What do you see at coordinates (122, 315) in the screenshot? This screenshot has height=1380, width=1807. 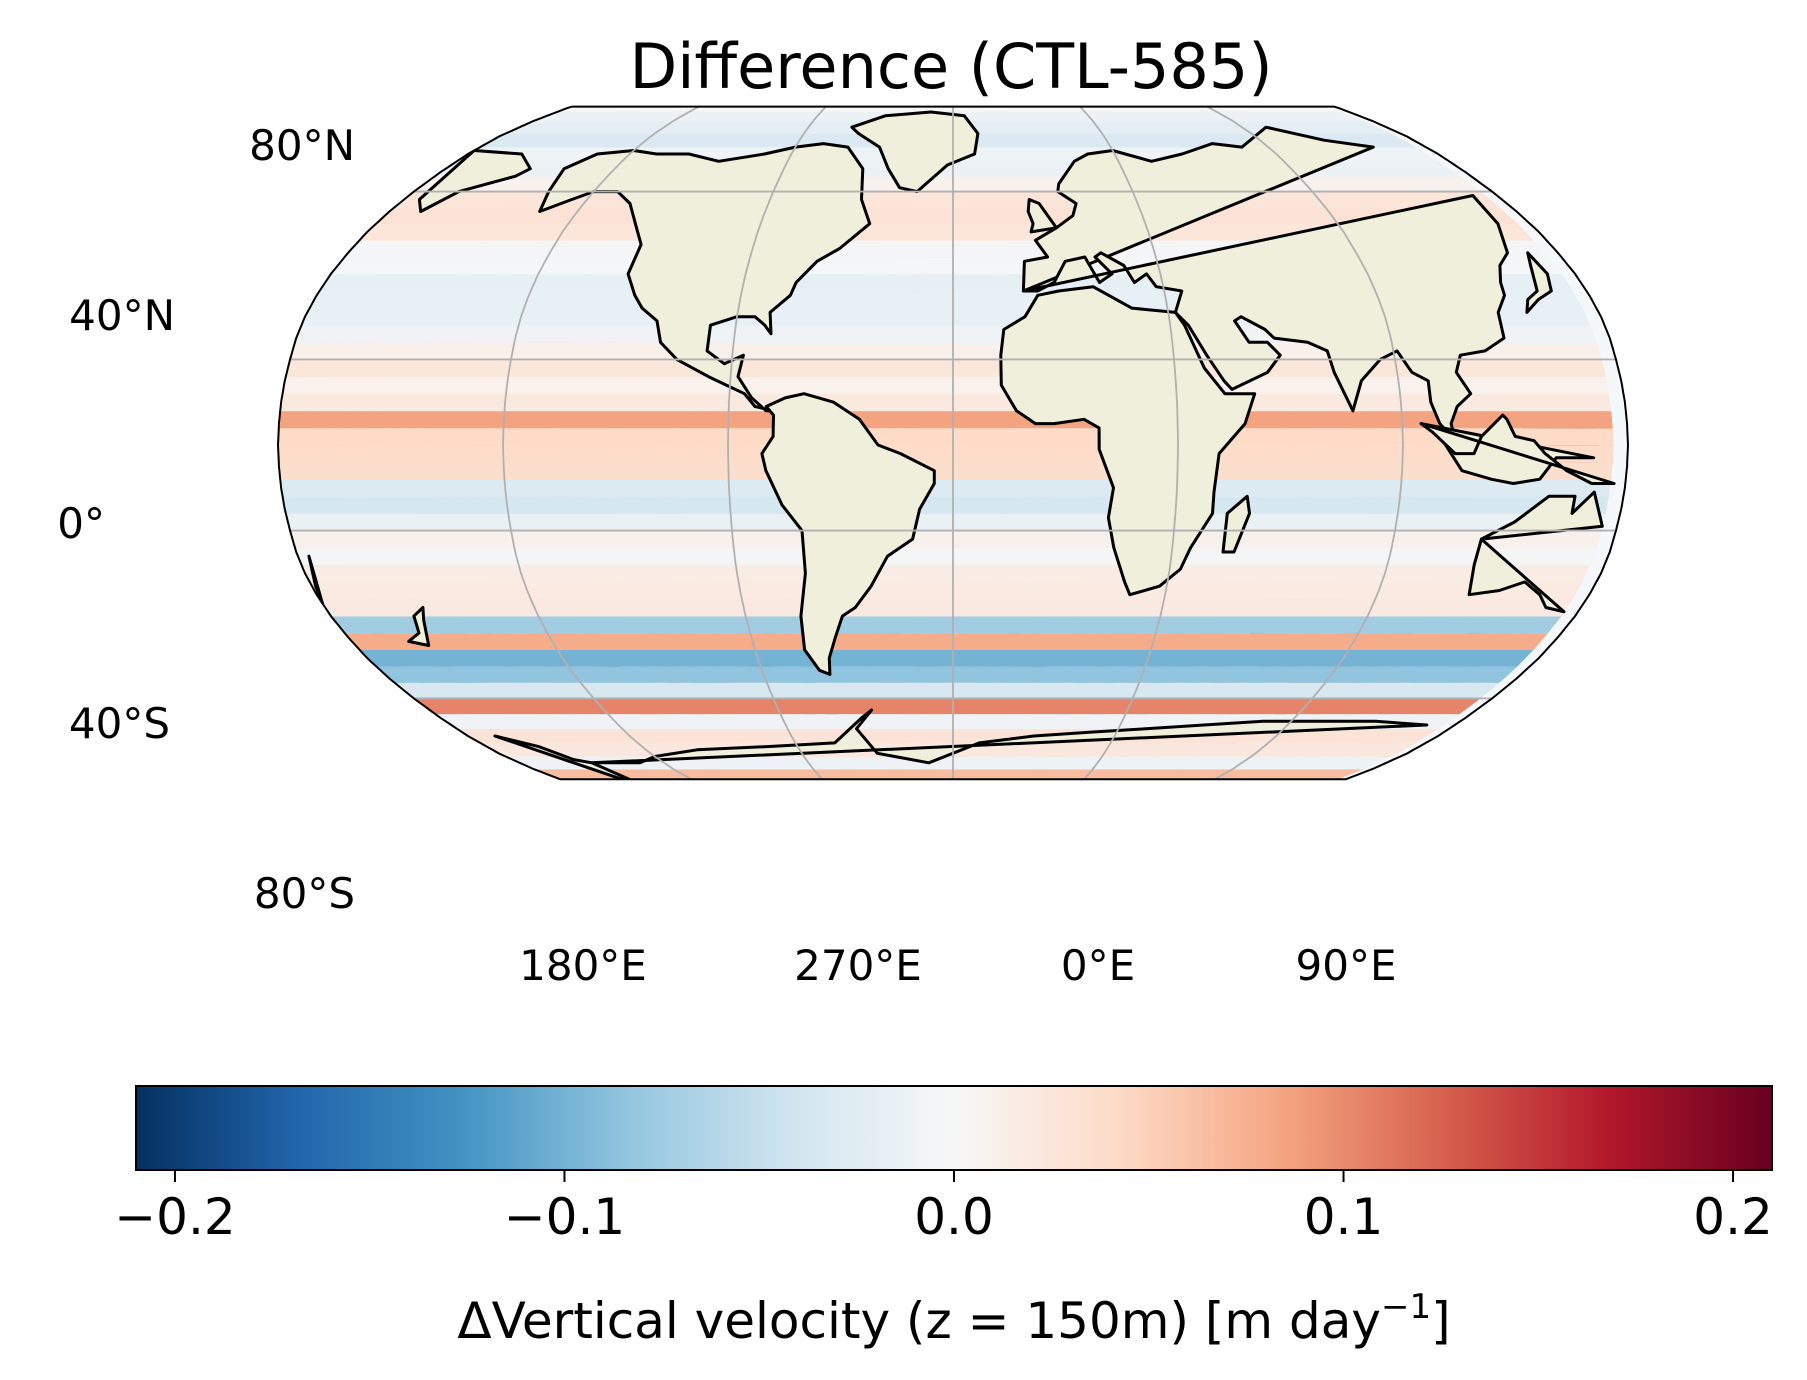 I see `lat-label-40n: 40°N` at bounding box center [122, 315].